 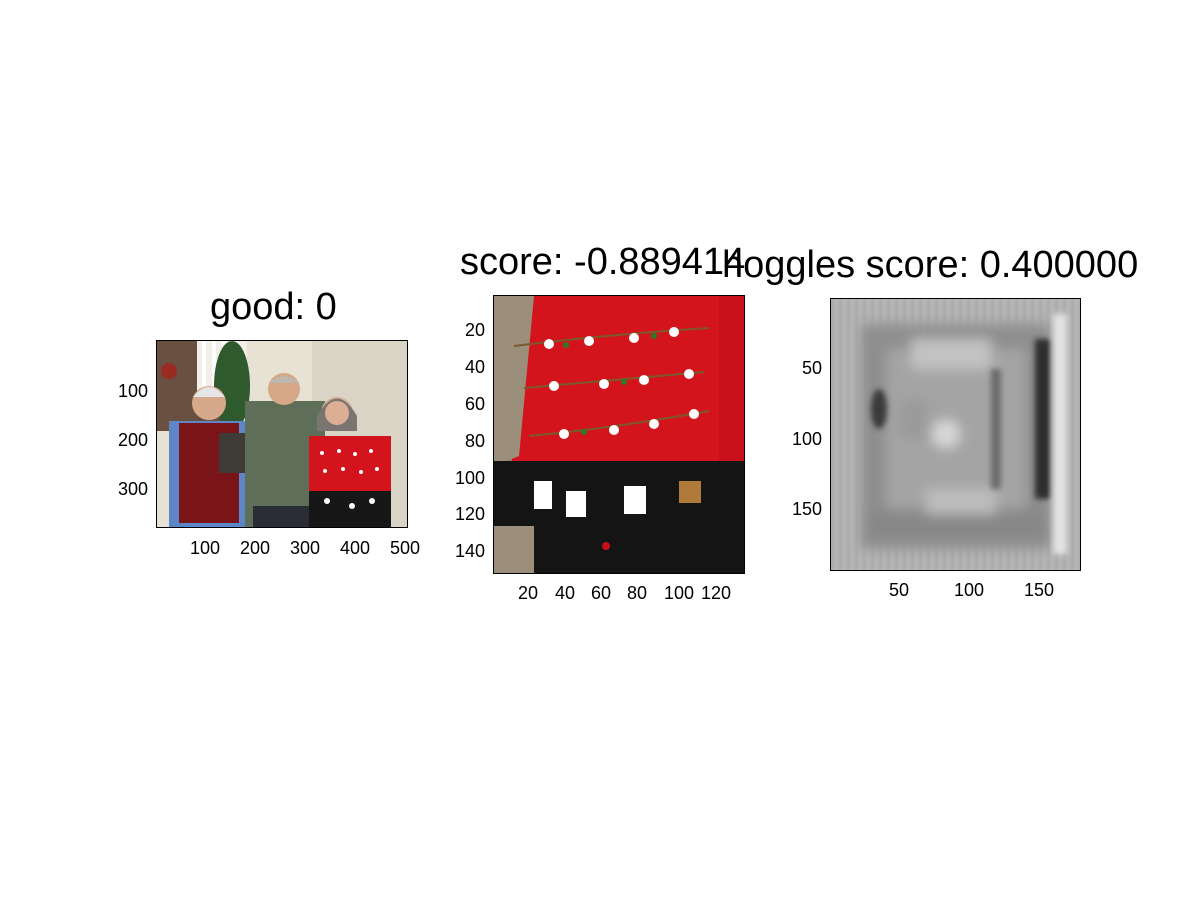 I want to click on panel-2-xtick: 20, so click(x=528, y=593).